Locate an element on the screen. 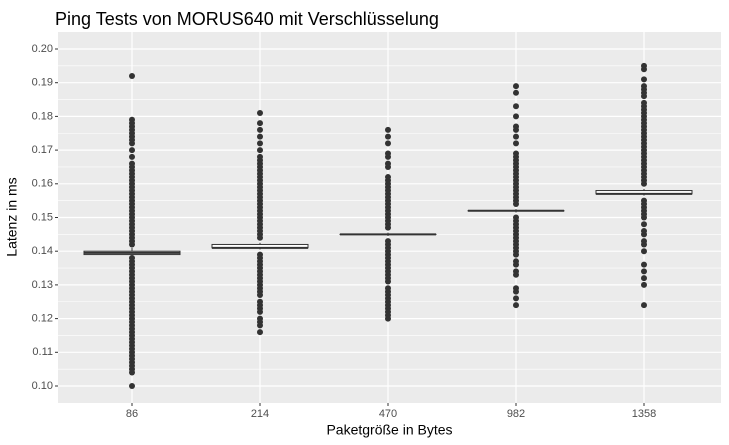  y-tick-label: 0.20 is located at coordinates (42, 49).